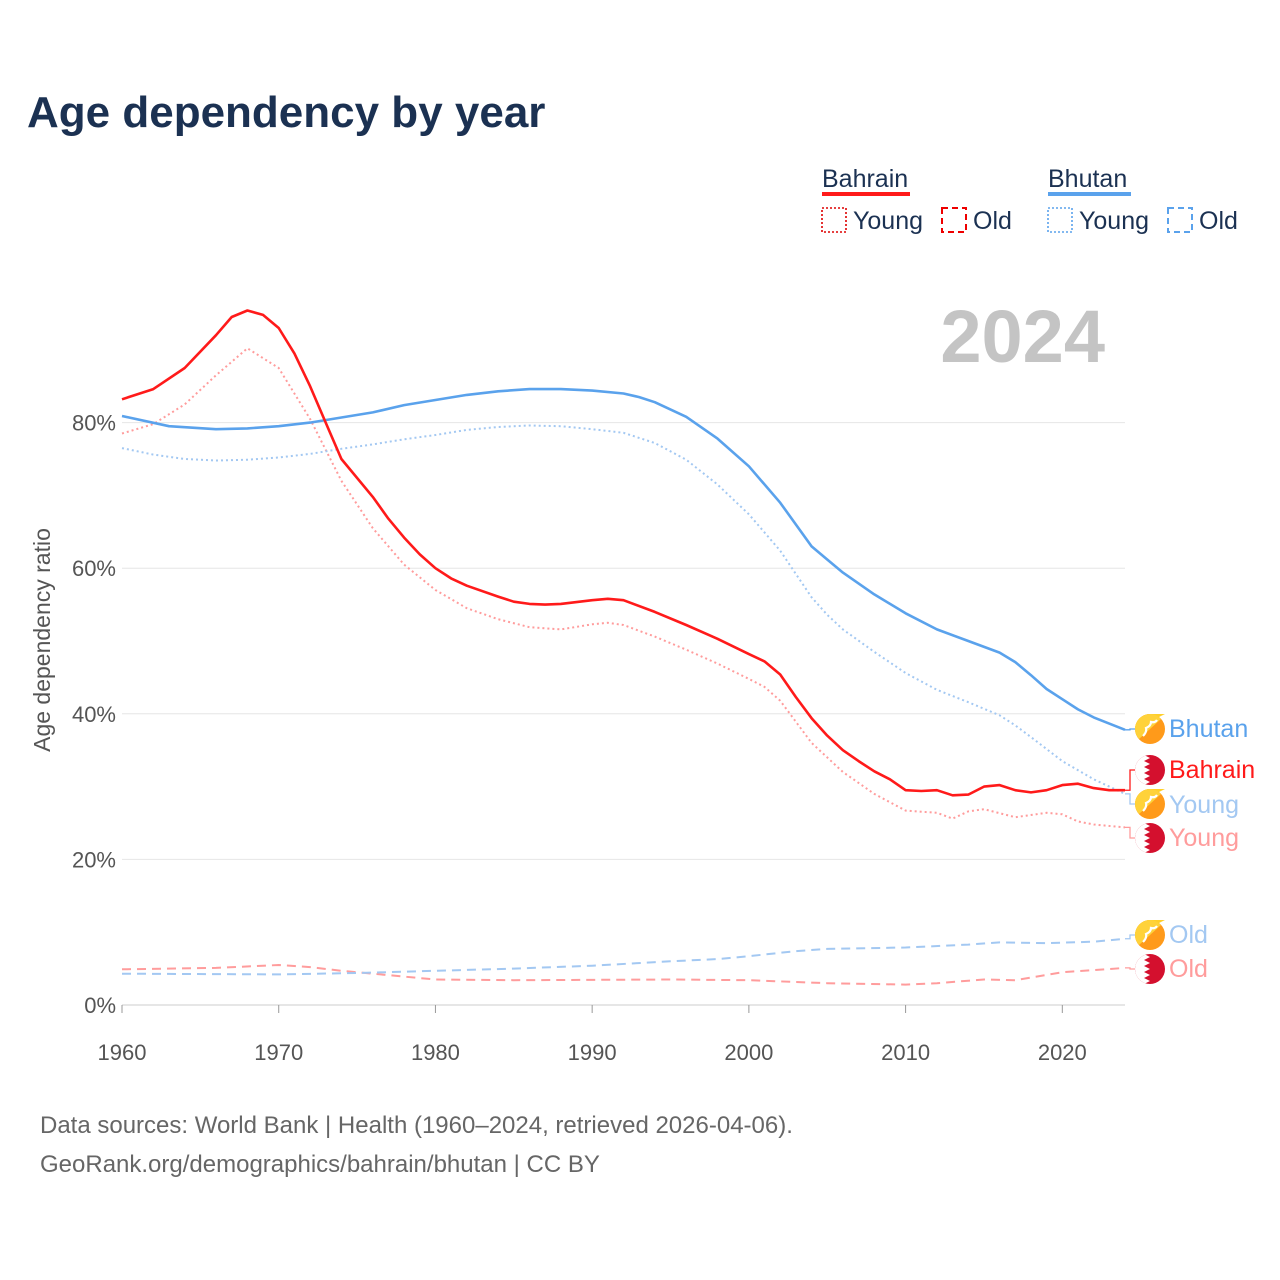  What do you see at coordinates (865, 179) in the screenshot?
I see `legend-bahrain: Bahrain` at bounding box center [865, 179].